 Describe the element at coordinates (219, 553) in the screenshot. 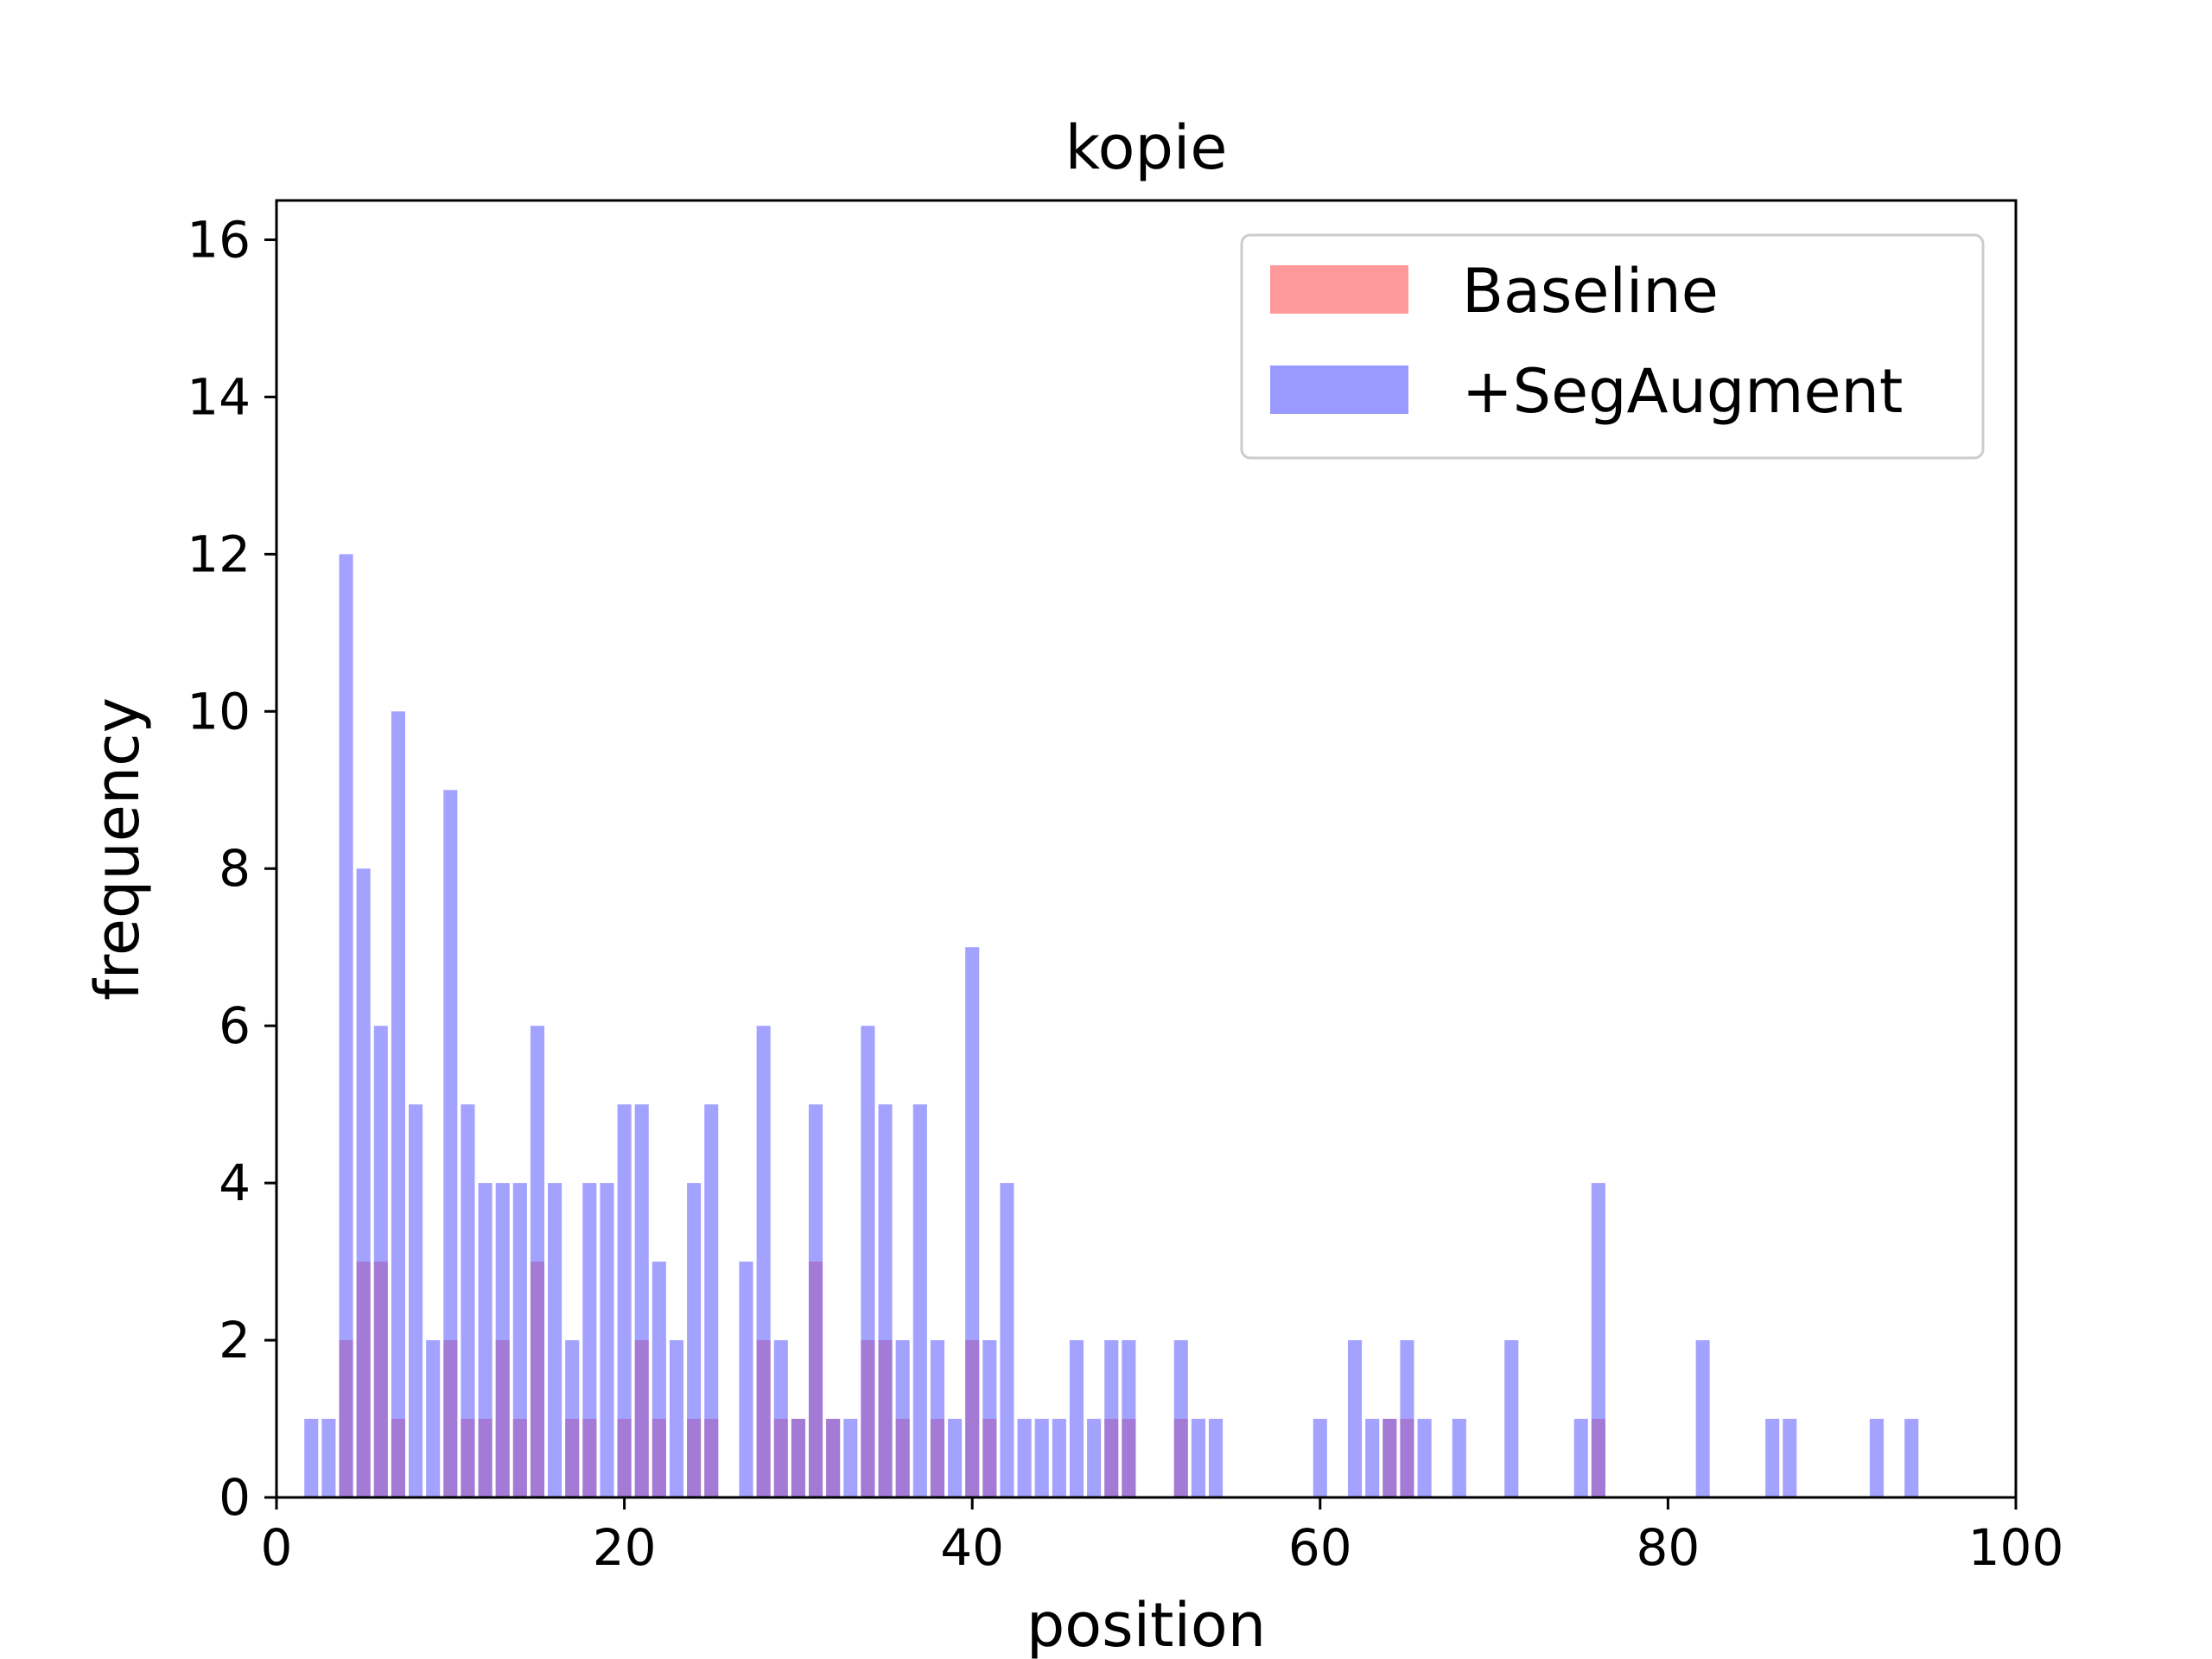

I see `y-tick-label-12: 12` at that location.